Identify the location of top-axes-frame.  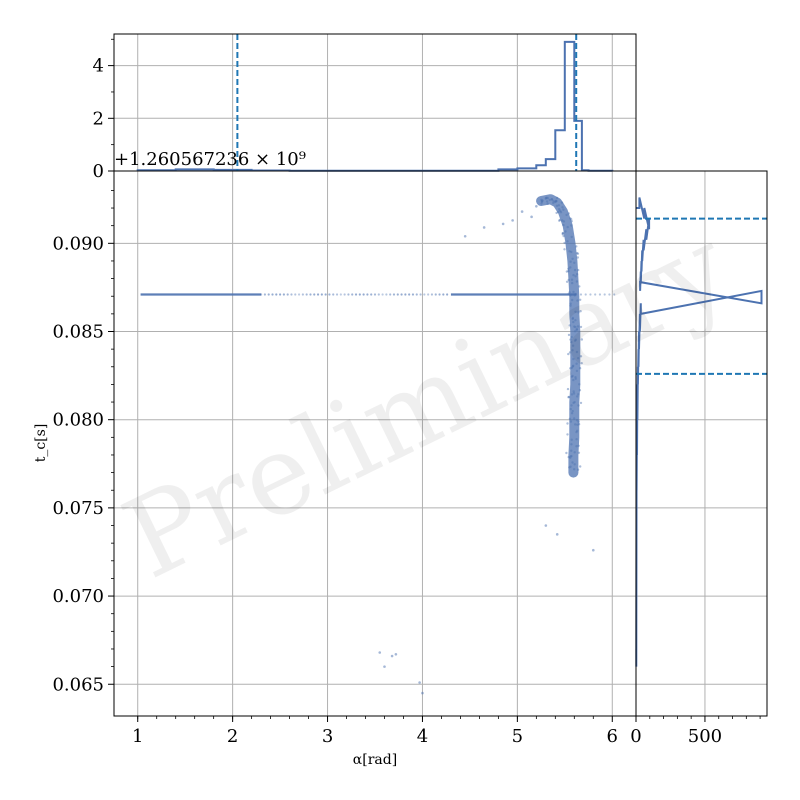
(375, 102).